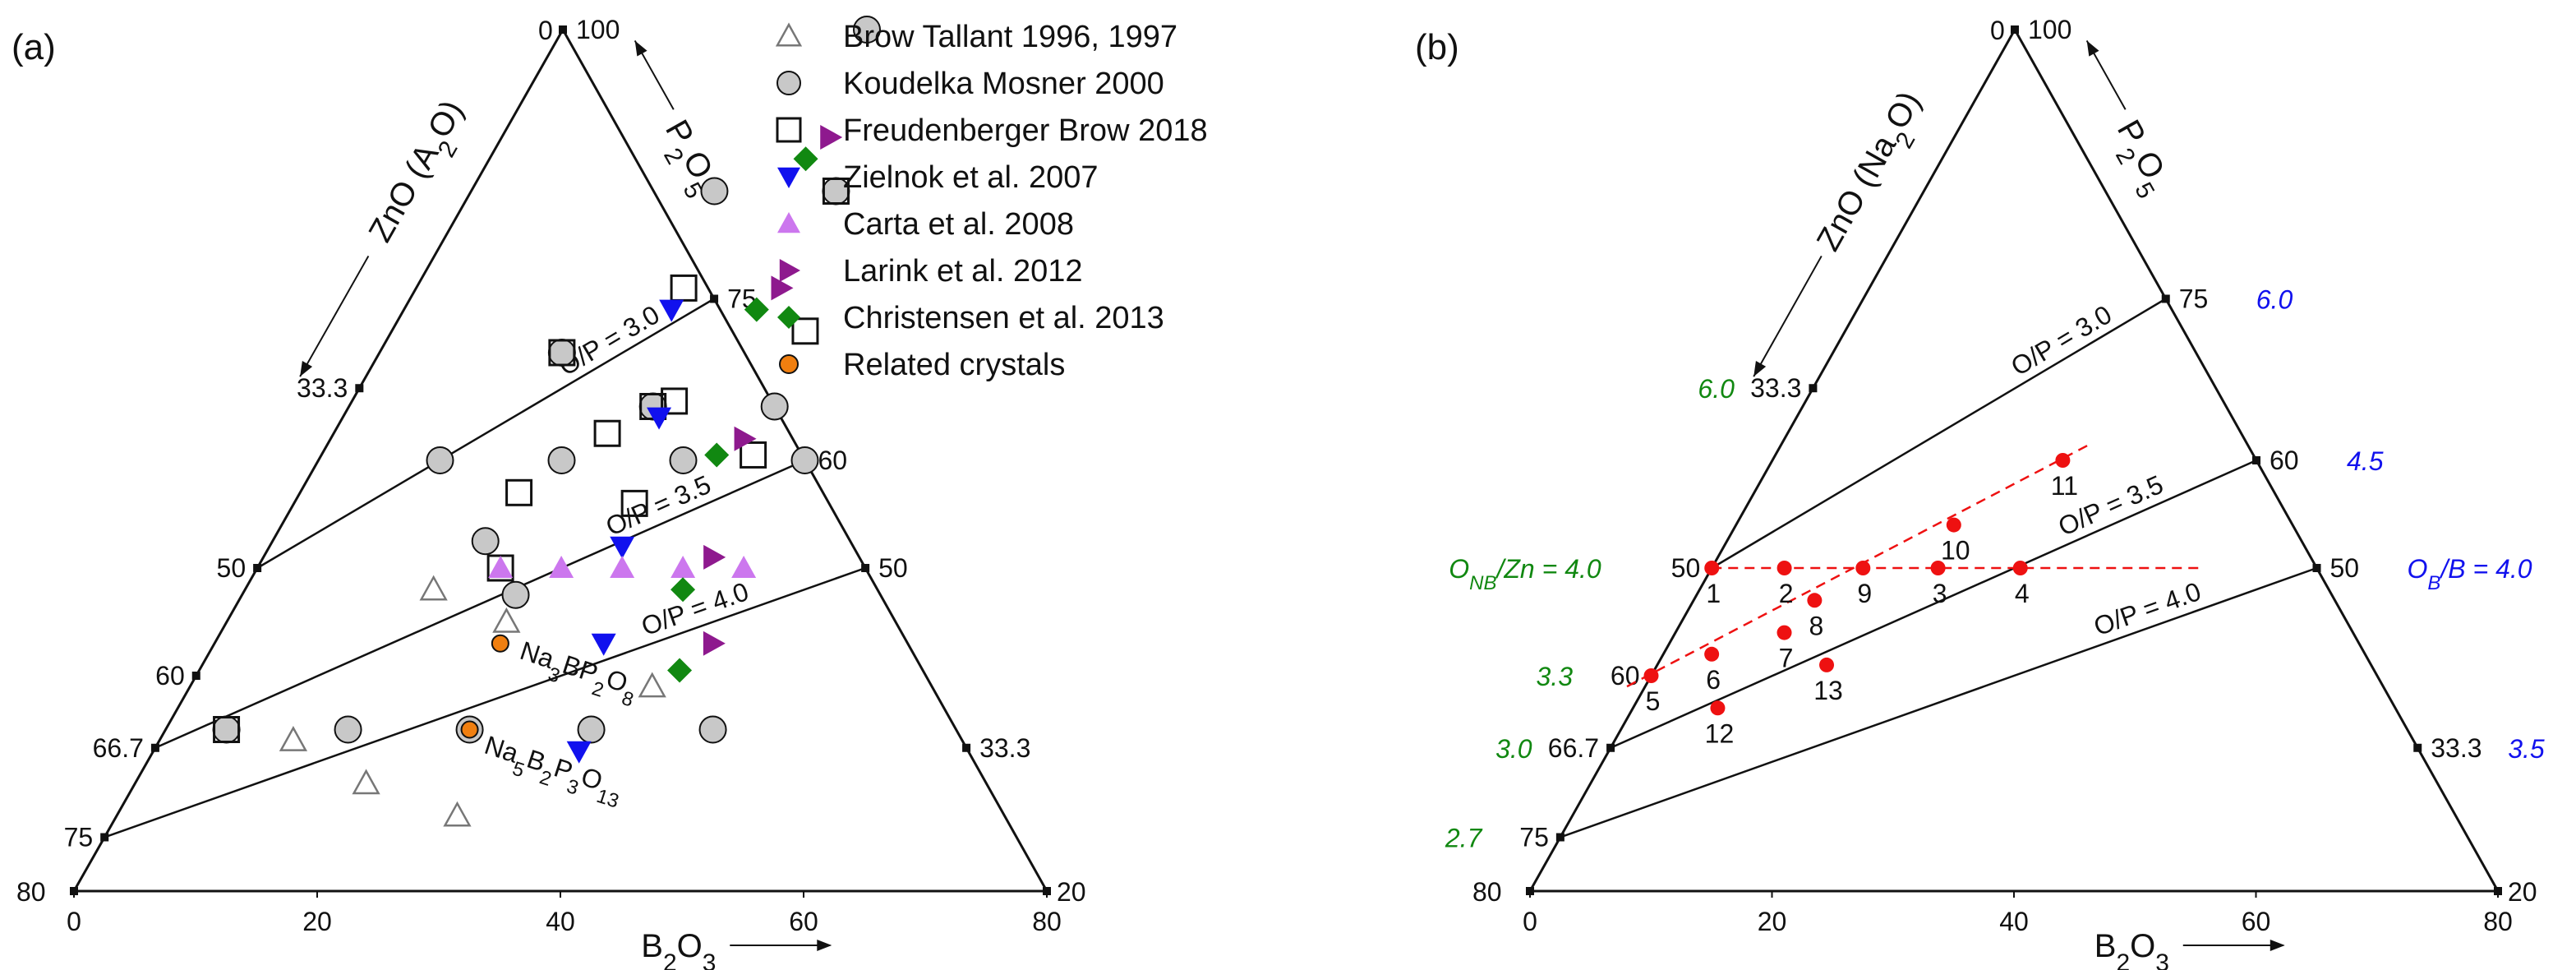 The image size is (2576, 970). I want to click on bottom-tick-label: 60, so click(2256, 921).